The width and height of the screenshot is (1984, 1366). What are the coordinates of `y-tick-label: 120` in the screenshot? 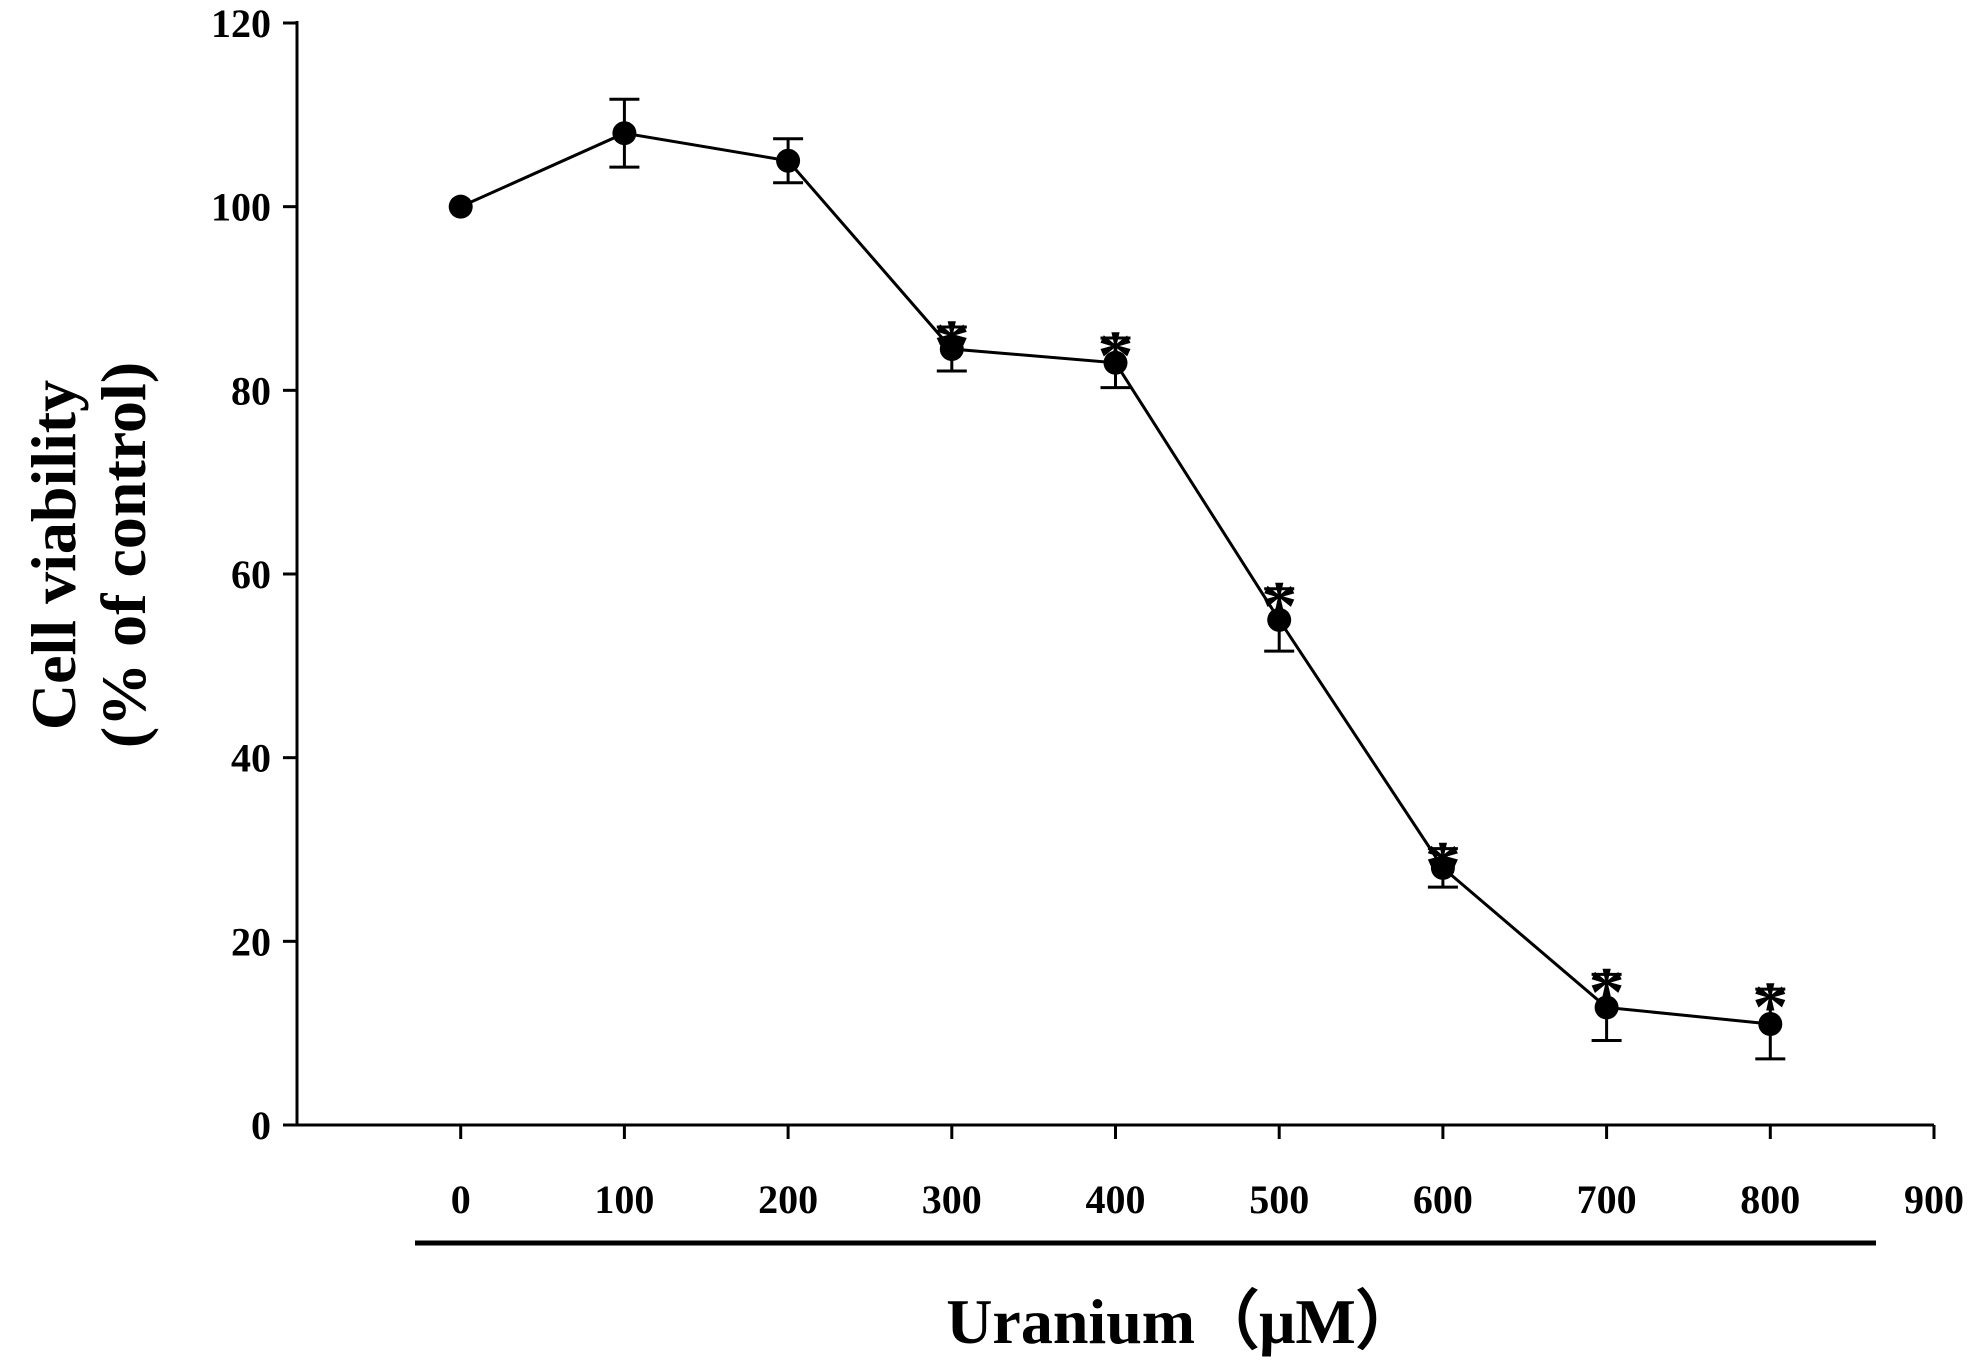 It's located at (241, 23).